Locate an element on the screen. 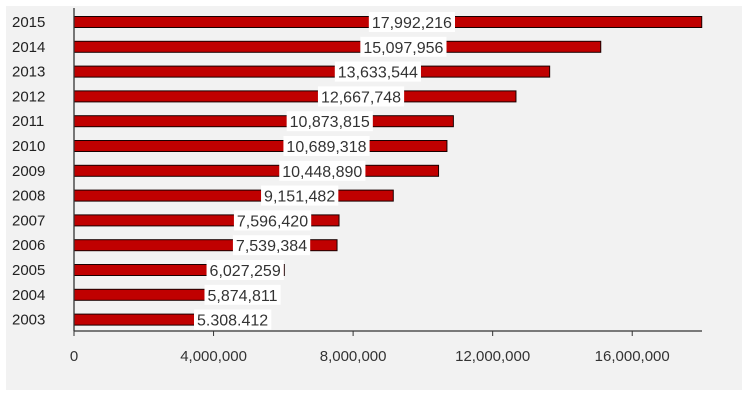 This screenshot has height=397, width=749. data-label-box-2003 is located at coordinates (233, 319).